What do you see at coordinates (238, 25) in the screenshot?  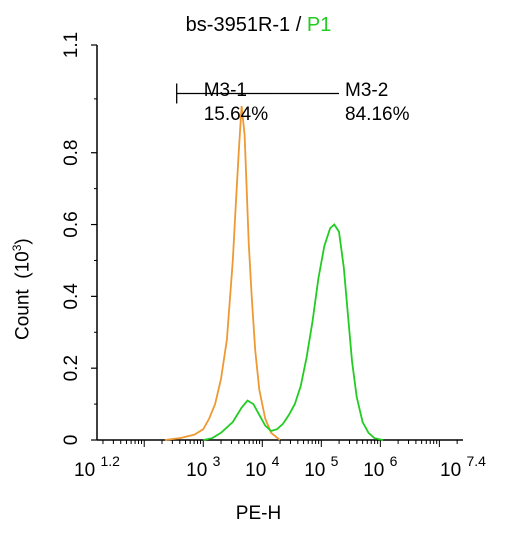 I see `sample-name: bs-3951R-1` at bounding box center [238, 25].